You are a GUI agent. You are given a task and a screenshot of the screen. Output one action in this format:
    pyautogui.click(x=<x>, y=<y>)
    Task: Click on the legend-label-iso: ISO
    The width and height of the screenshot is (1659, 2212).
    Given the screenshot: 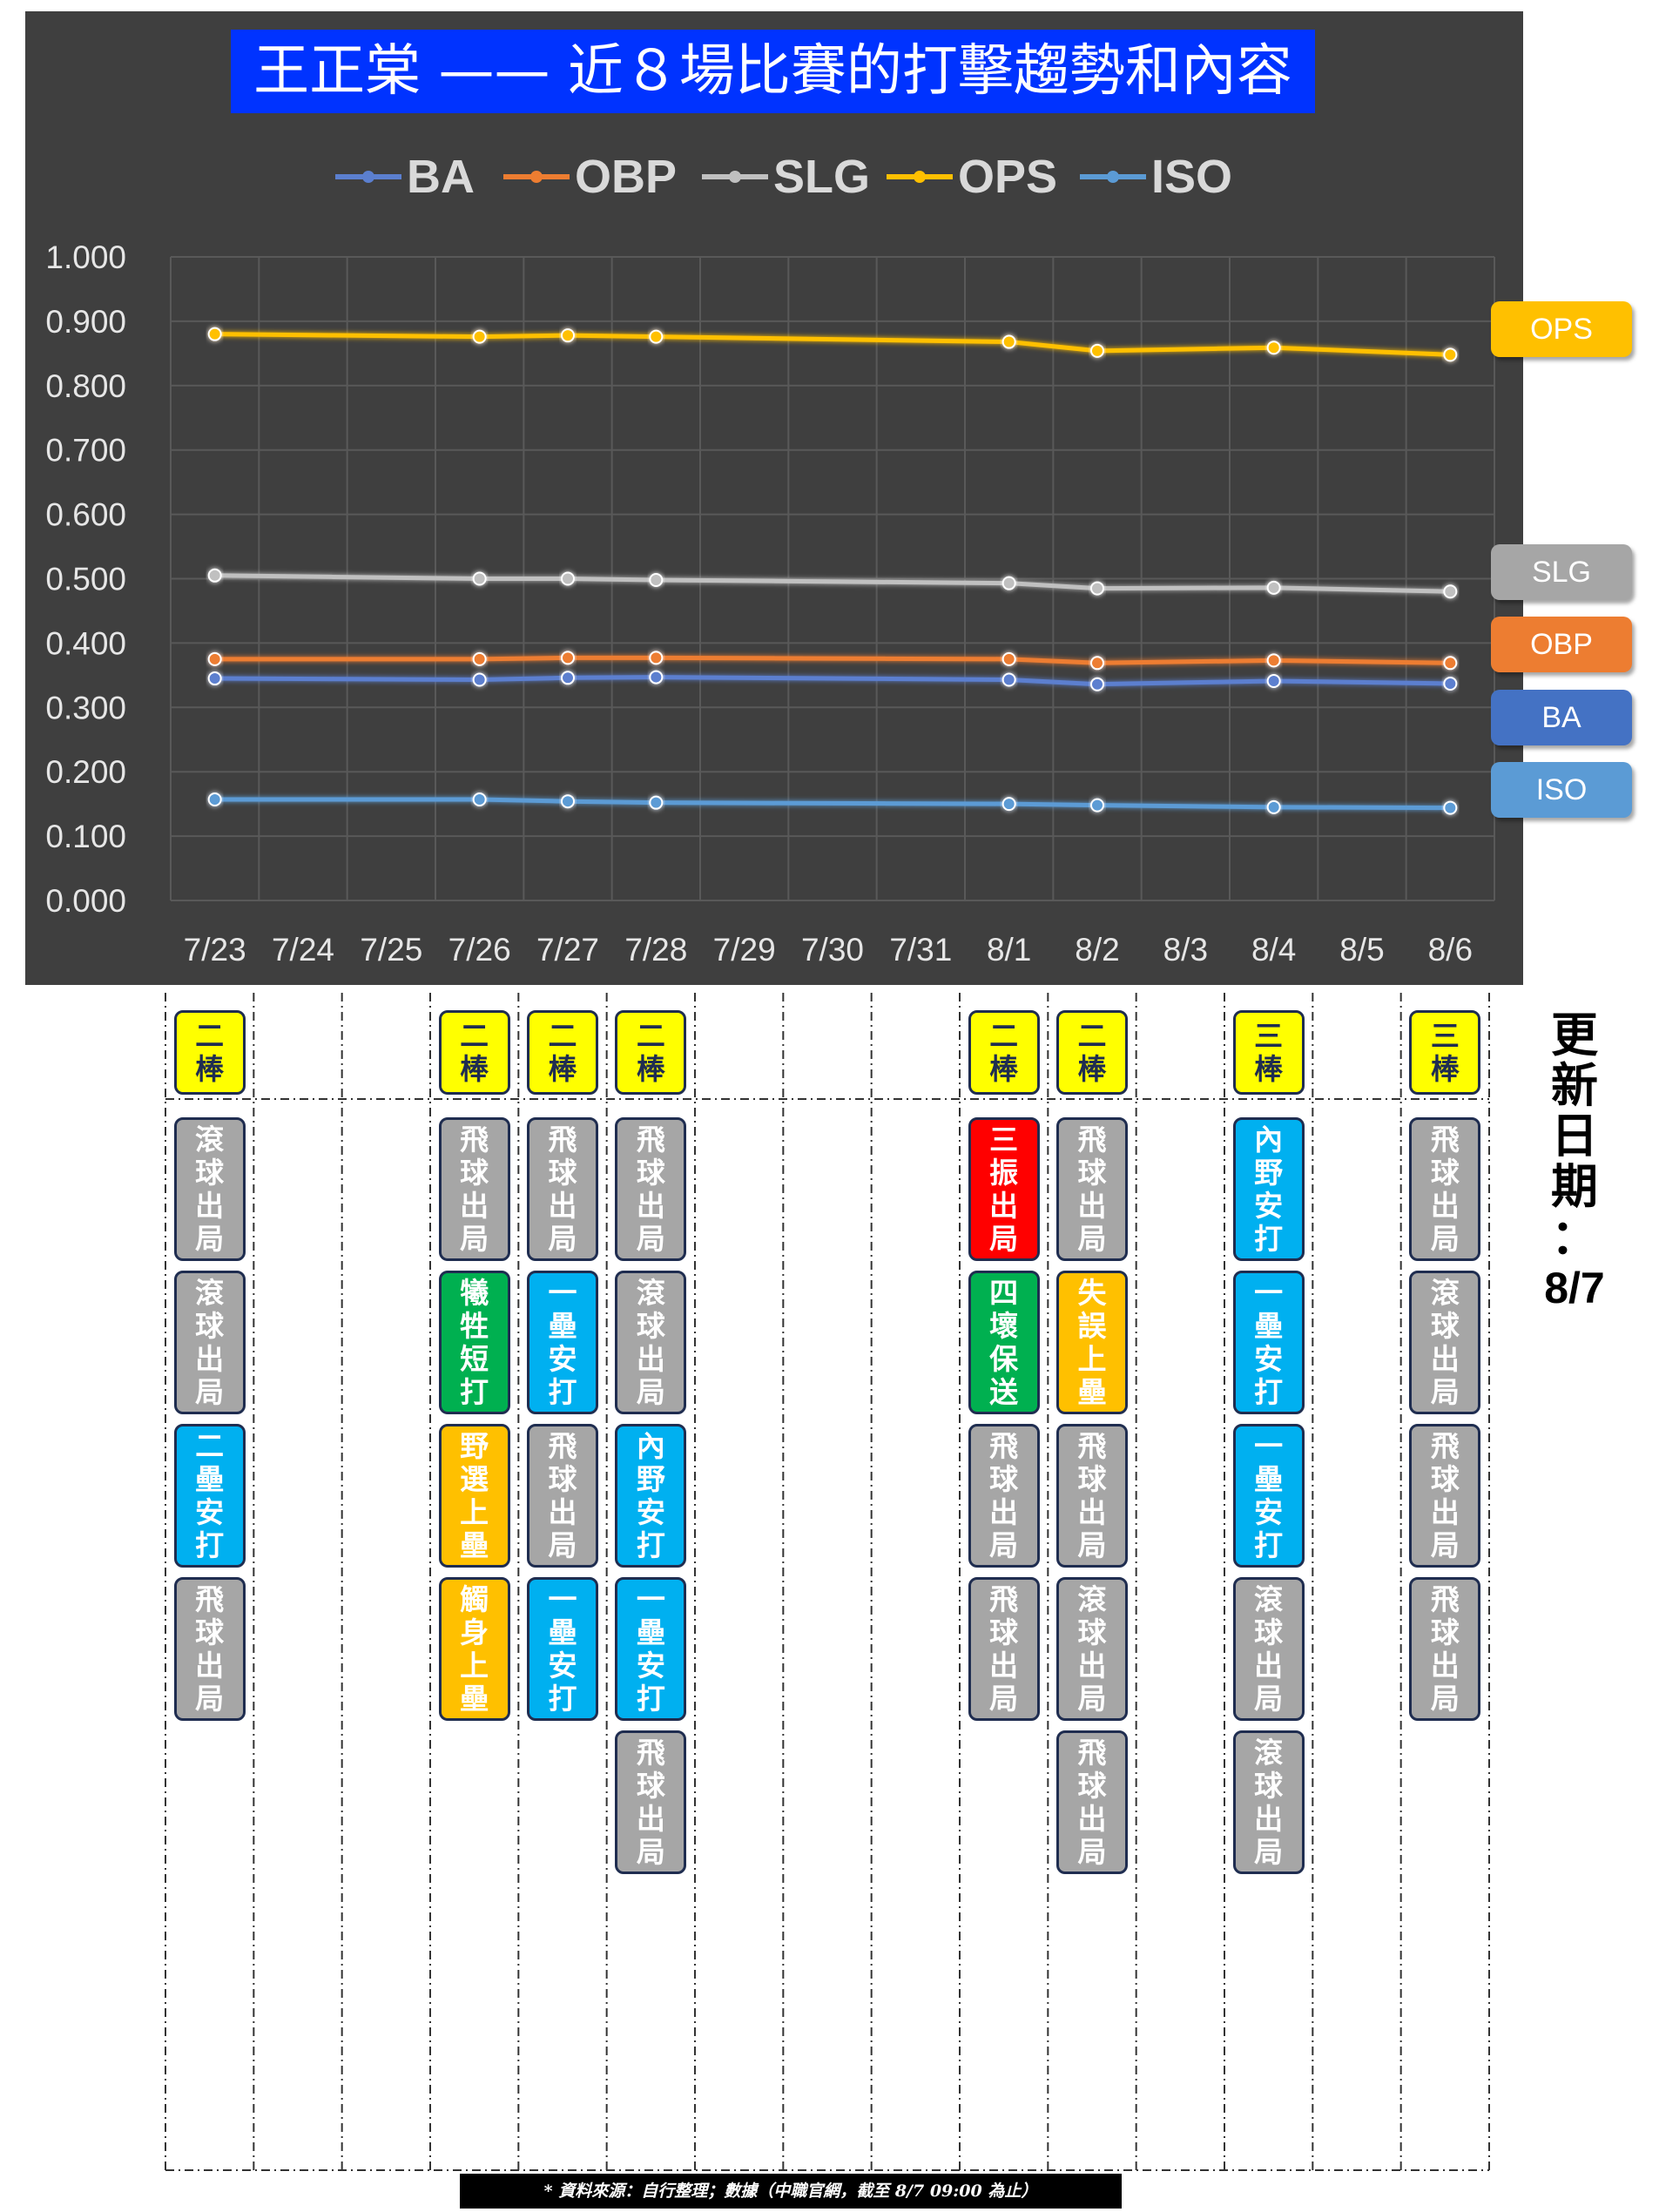 What is the action you would take?
    pyautogui.click(x=1192, y=177)
    